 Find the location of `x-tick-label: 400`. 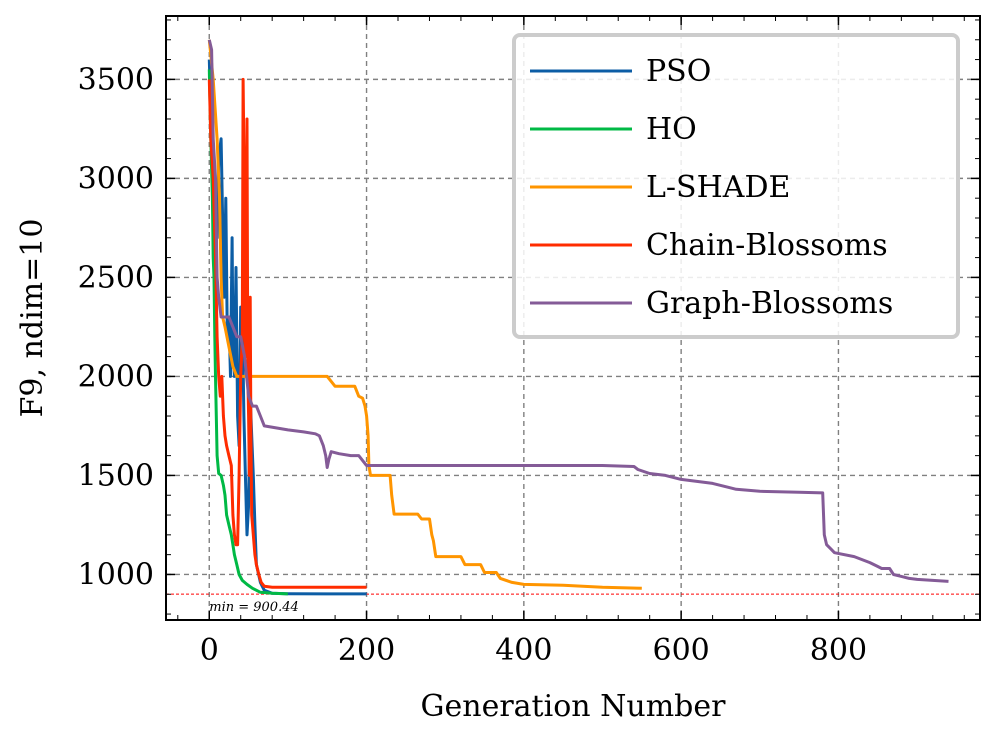

x-tick-label: 400 is located at coordinates (523, 650).